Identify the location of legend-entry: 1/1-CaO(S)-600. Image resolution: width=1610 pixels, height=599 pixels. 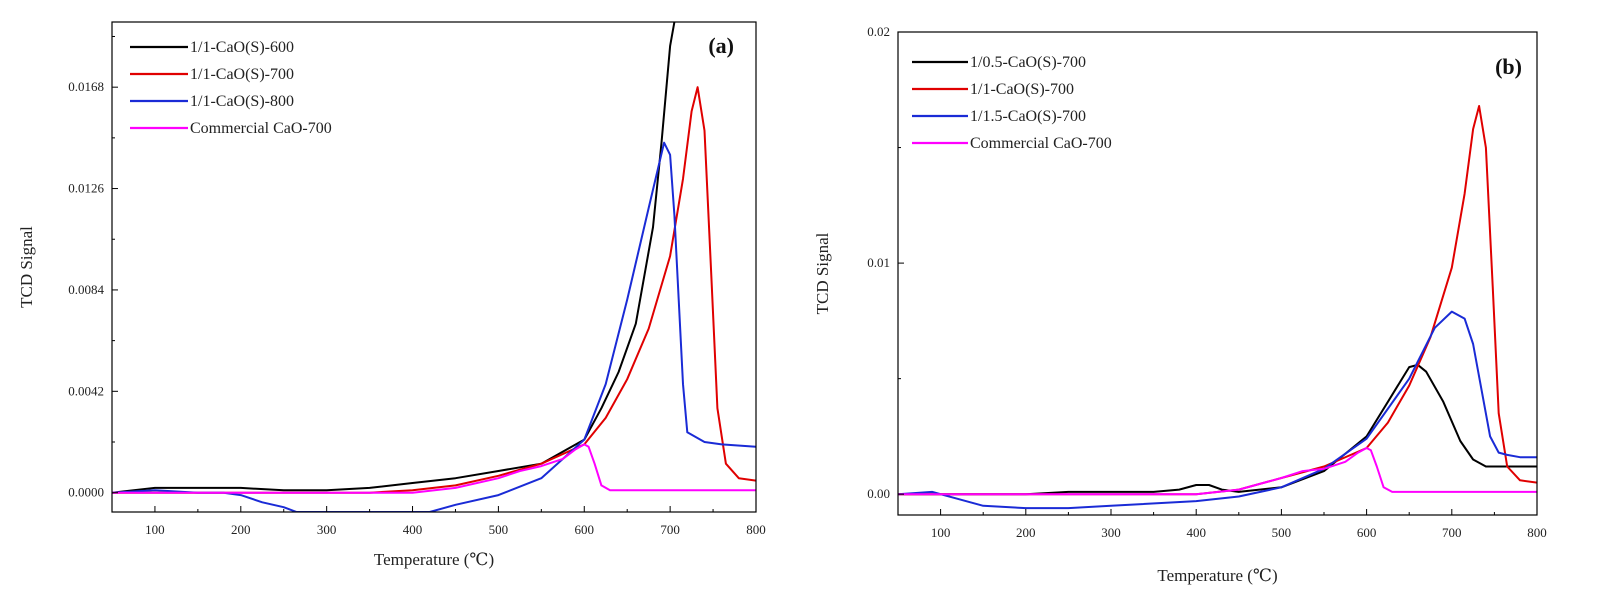
(242, 47).